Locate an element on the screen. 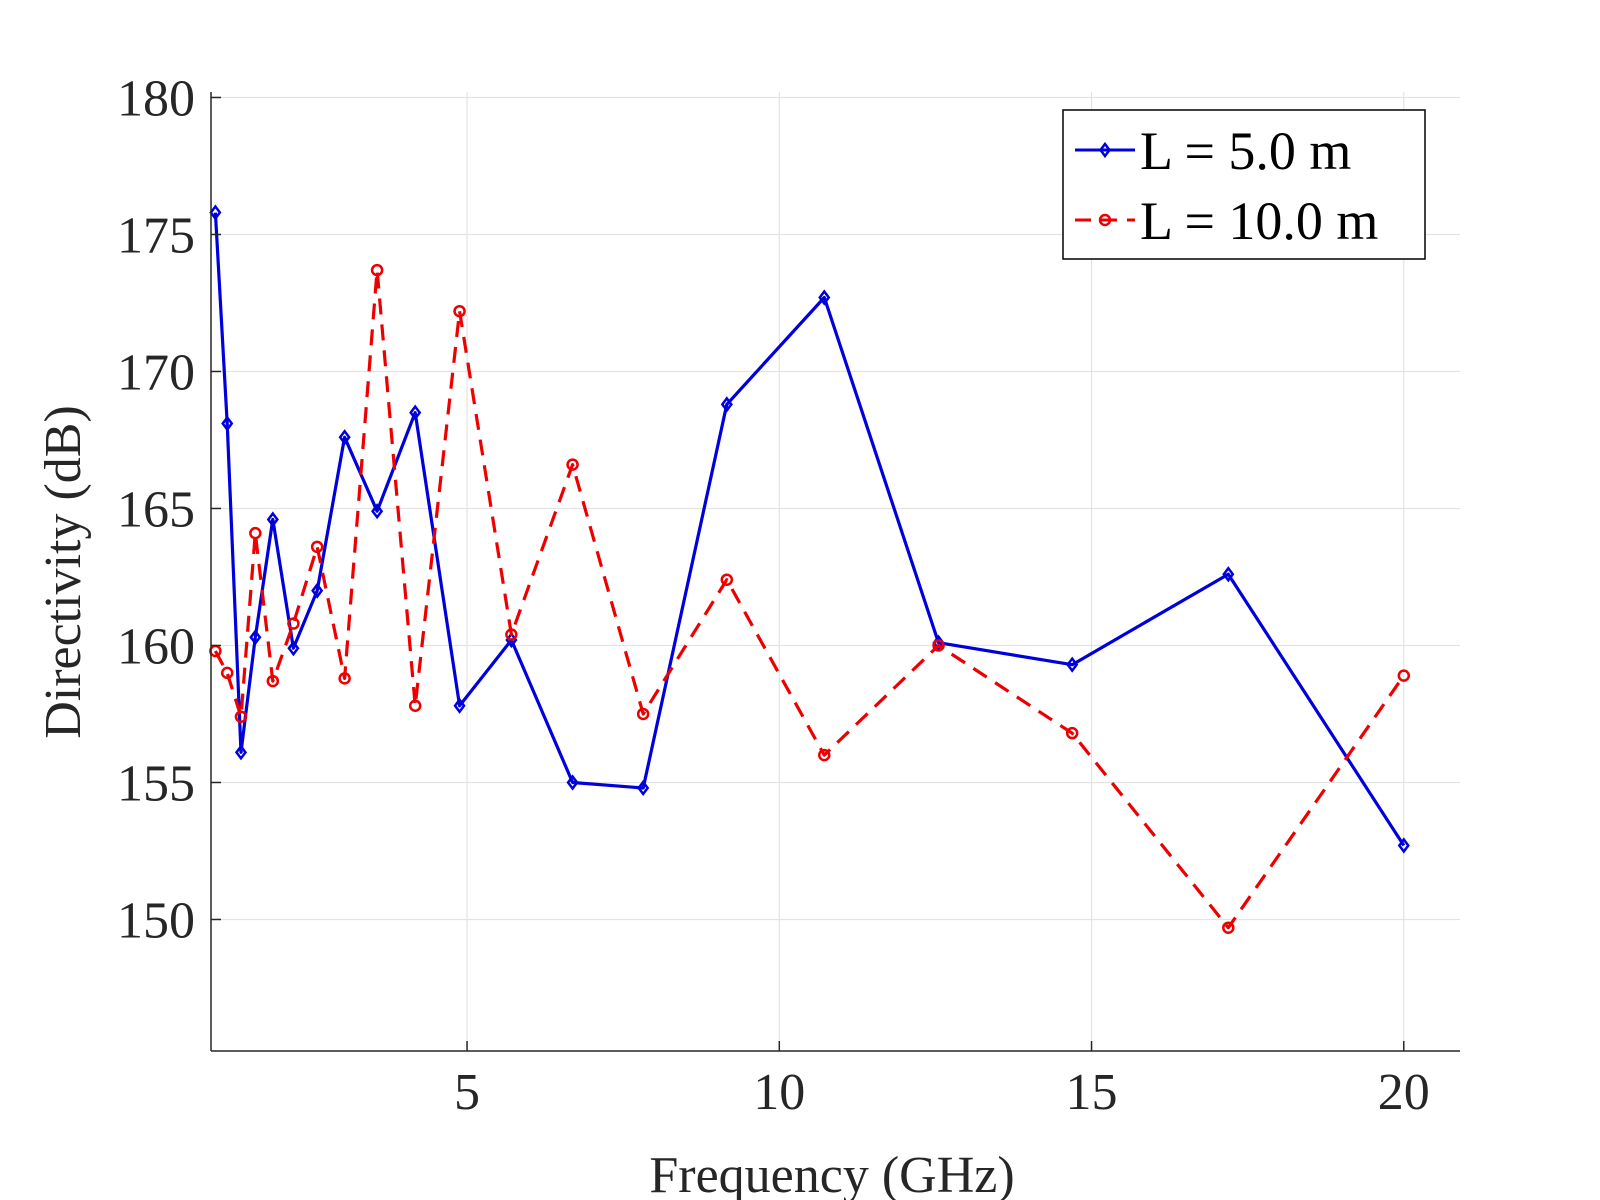 The height and width of the screenshot is (1200, 1600). legend-marker-diamond is located at coordinates (1105, 150).